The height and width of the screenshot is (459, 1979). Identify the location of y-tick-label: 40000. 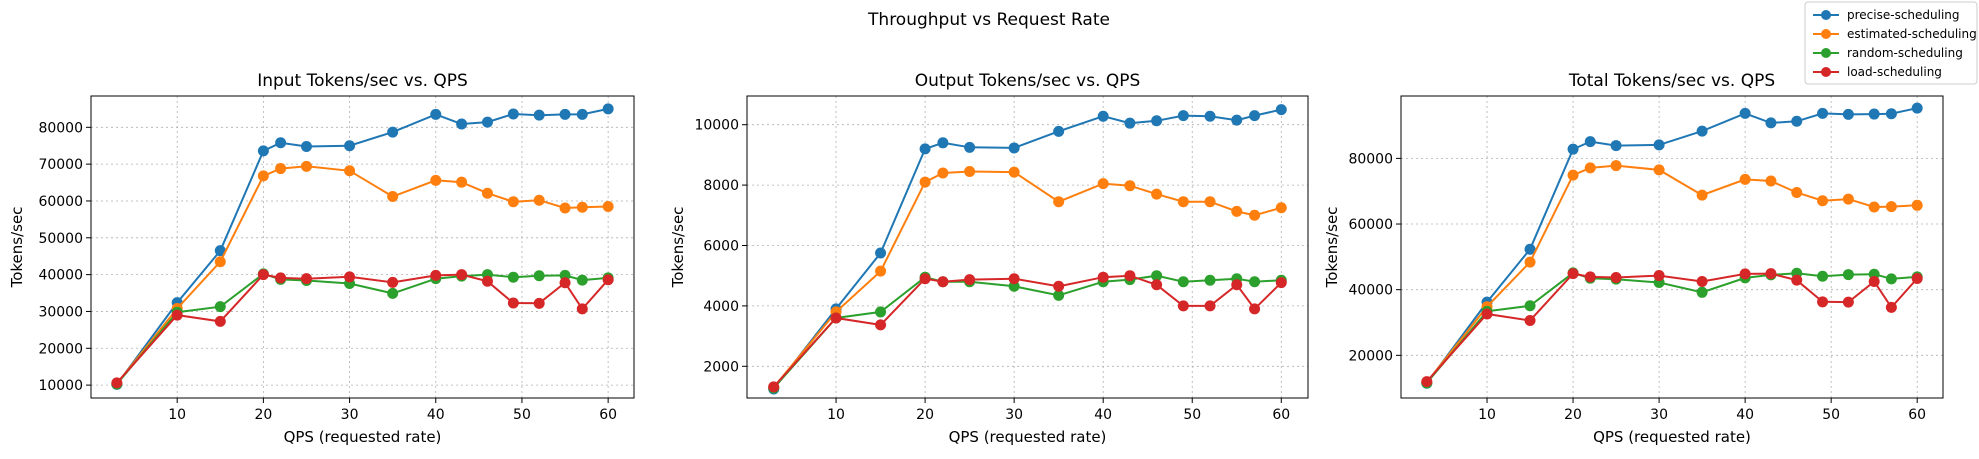
(60, 276).